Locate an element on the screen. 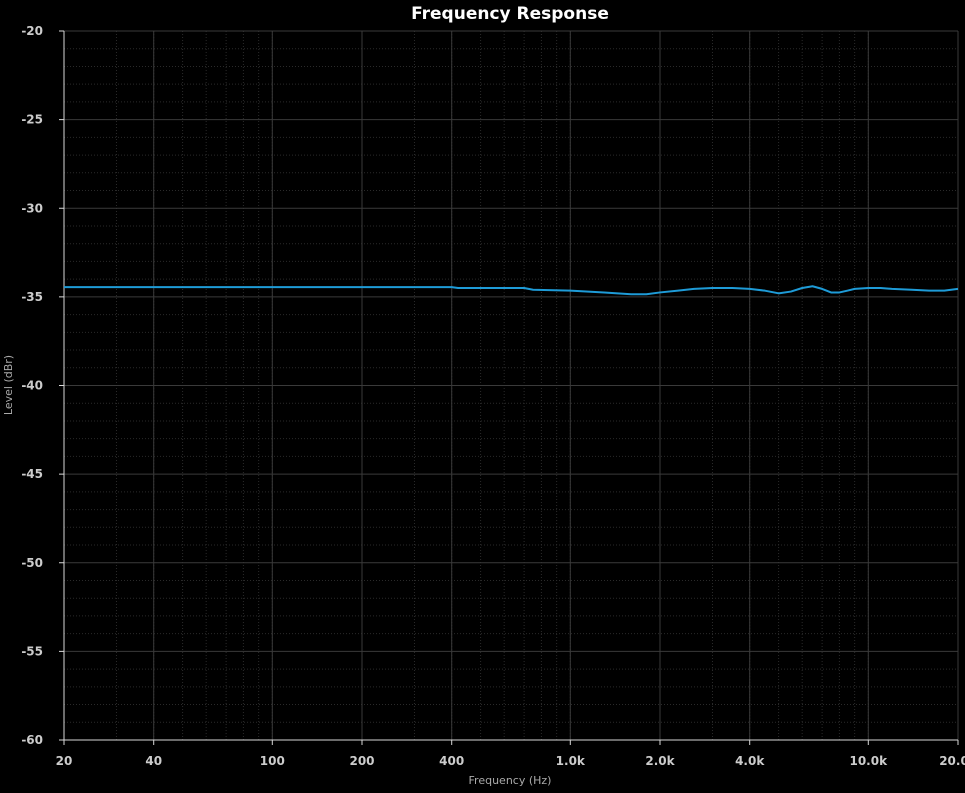 This screenshot has width=965, height=793. y-tick-label: -40 is located at coordinates (32, 386).